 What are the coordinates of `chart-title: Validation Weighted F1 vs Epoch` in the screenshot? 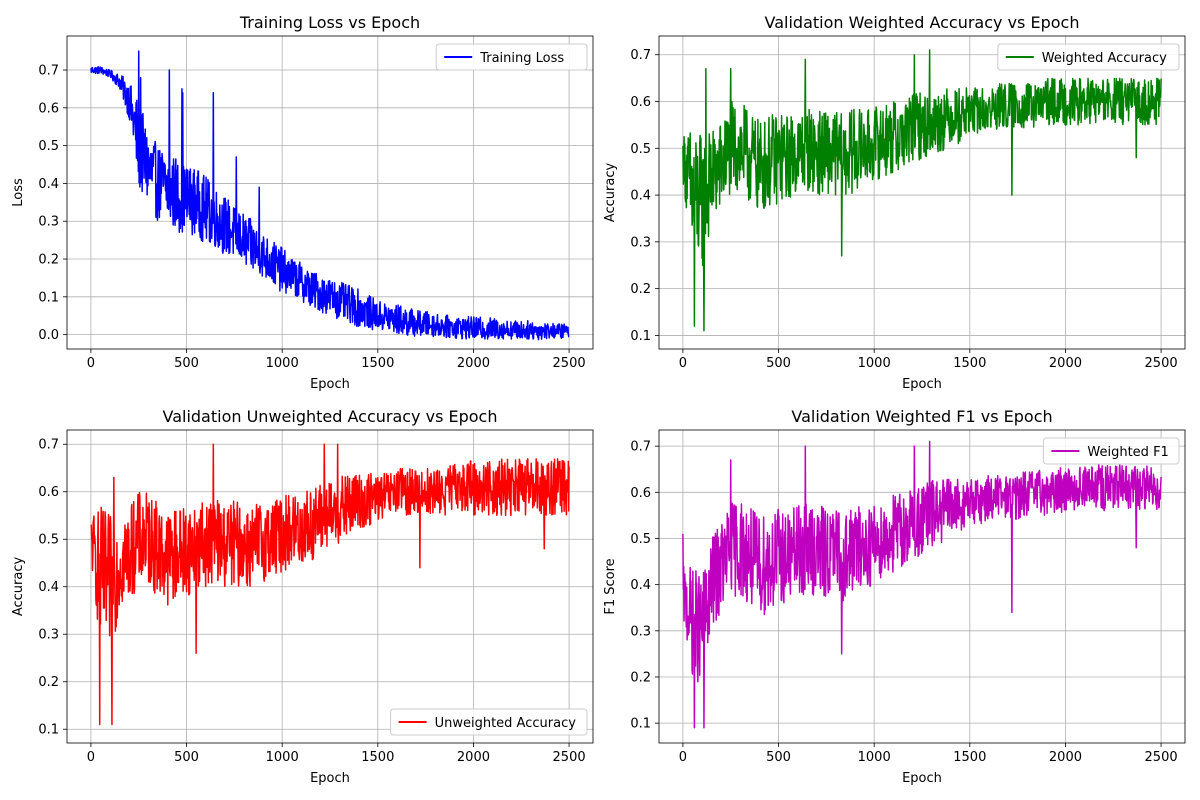 It's located at (921, 416).